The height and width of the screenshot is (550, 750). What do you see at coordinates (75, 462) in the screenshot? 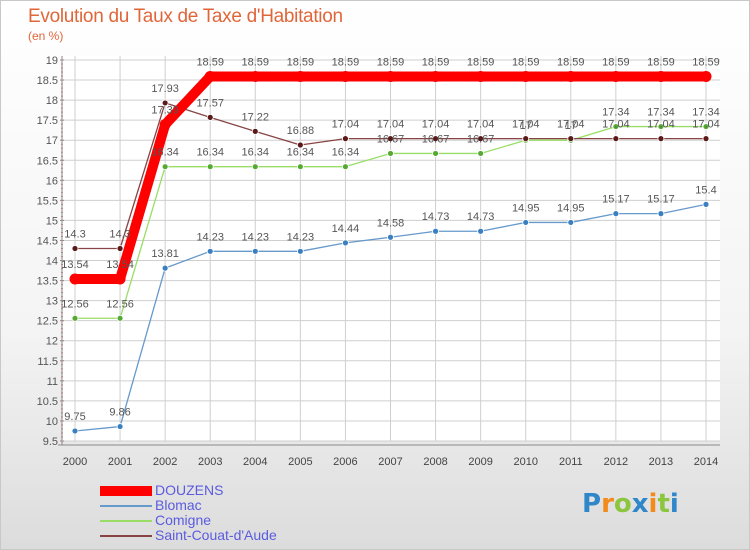
I see `x-tick-label: 2000` at bounding box center [75, 462].